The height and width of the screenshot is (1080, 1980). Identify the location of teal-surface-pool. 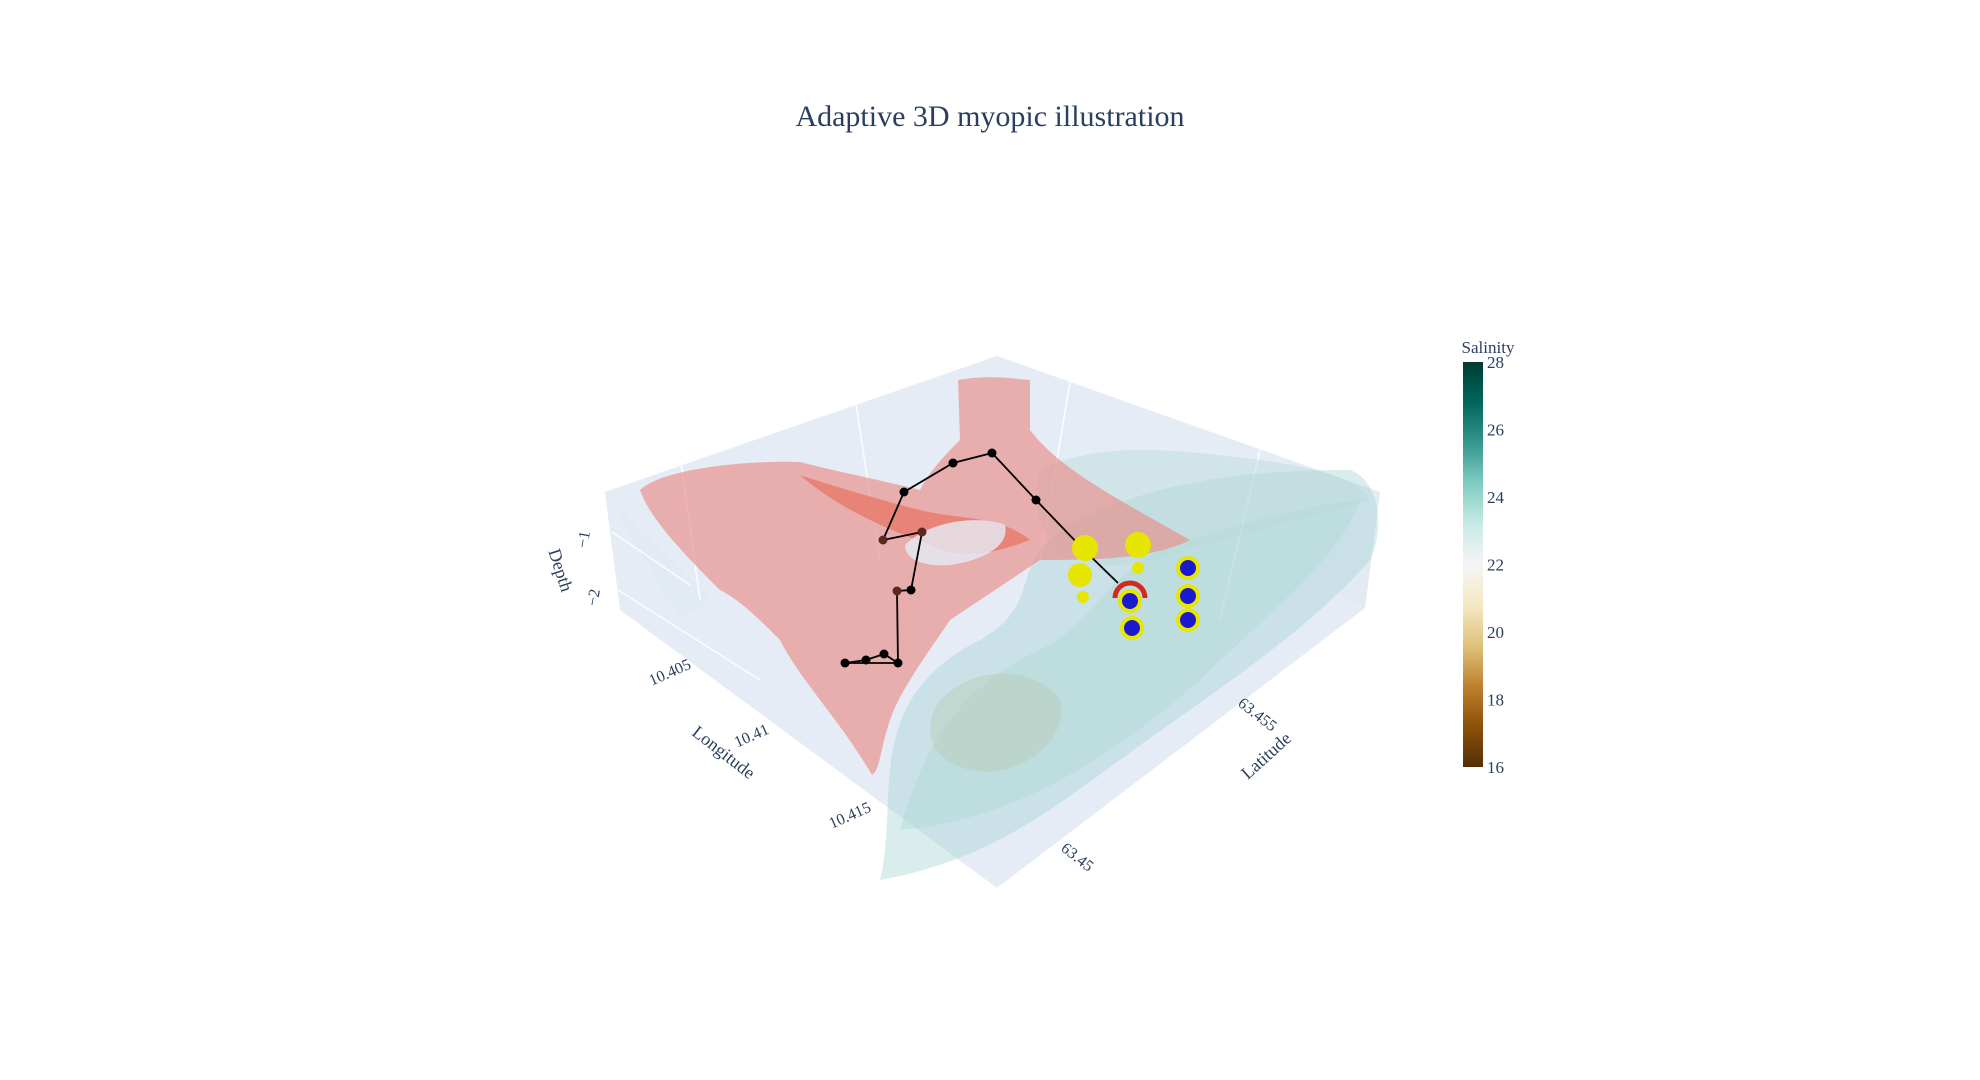
(996, 722).